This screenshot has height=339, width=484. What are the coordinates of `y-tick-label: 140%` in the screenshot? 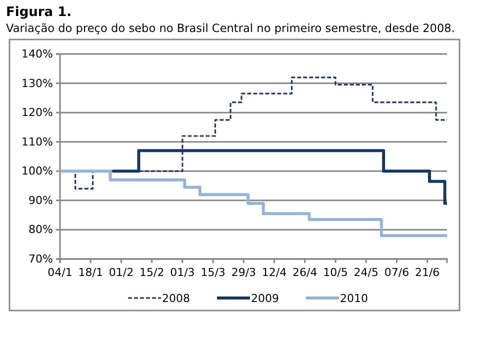 It's located at (37, 54).